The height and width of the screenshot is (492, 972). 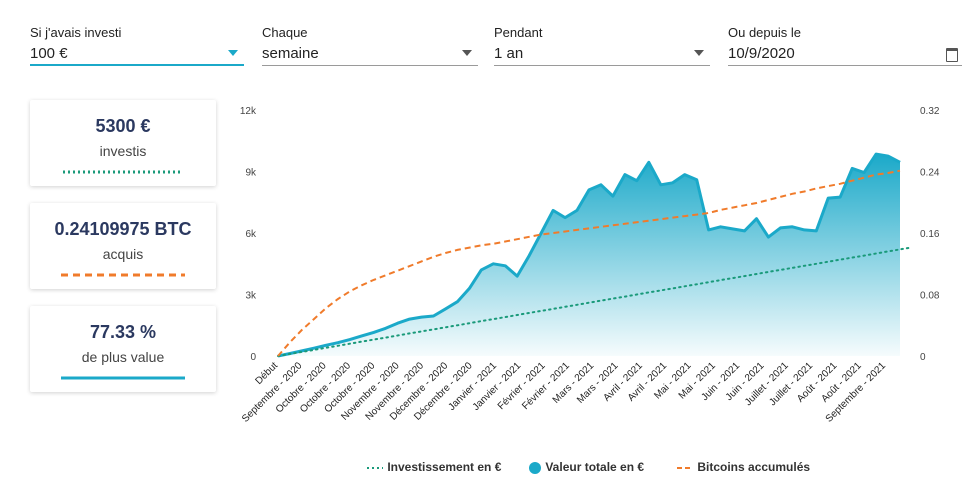 What do you see at coordinates (123, 229) in the screenshot?
I see `acquired-value: 0.24109975 BTC` at bounding box center [123, 229].